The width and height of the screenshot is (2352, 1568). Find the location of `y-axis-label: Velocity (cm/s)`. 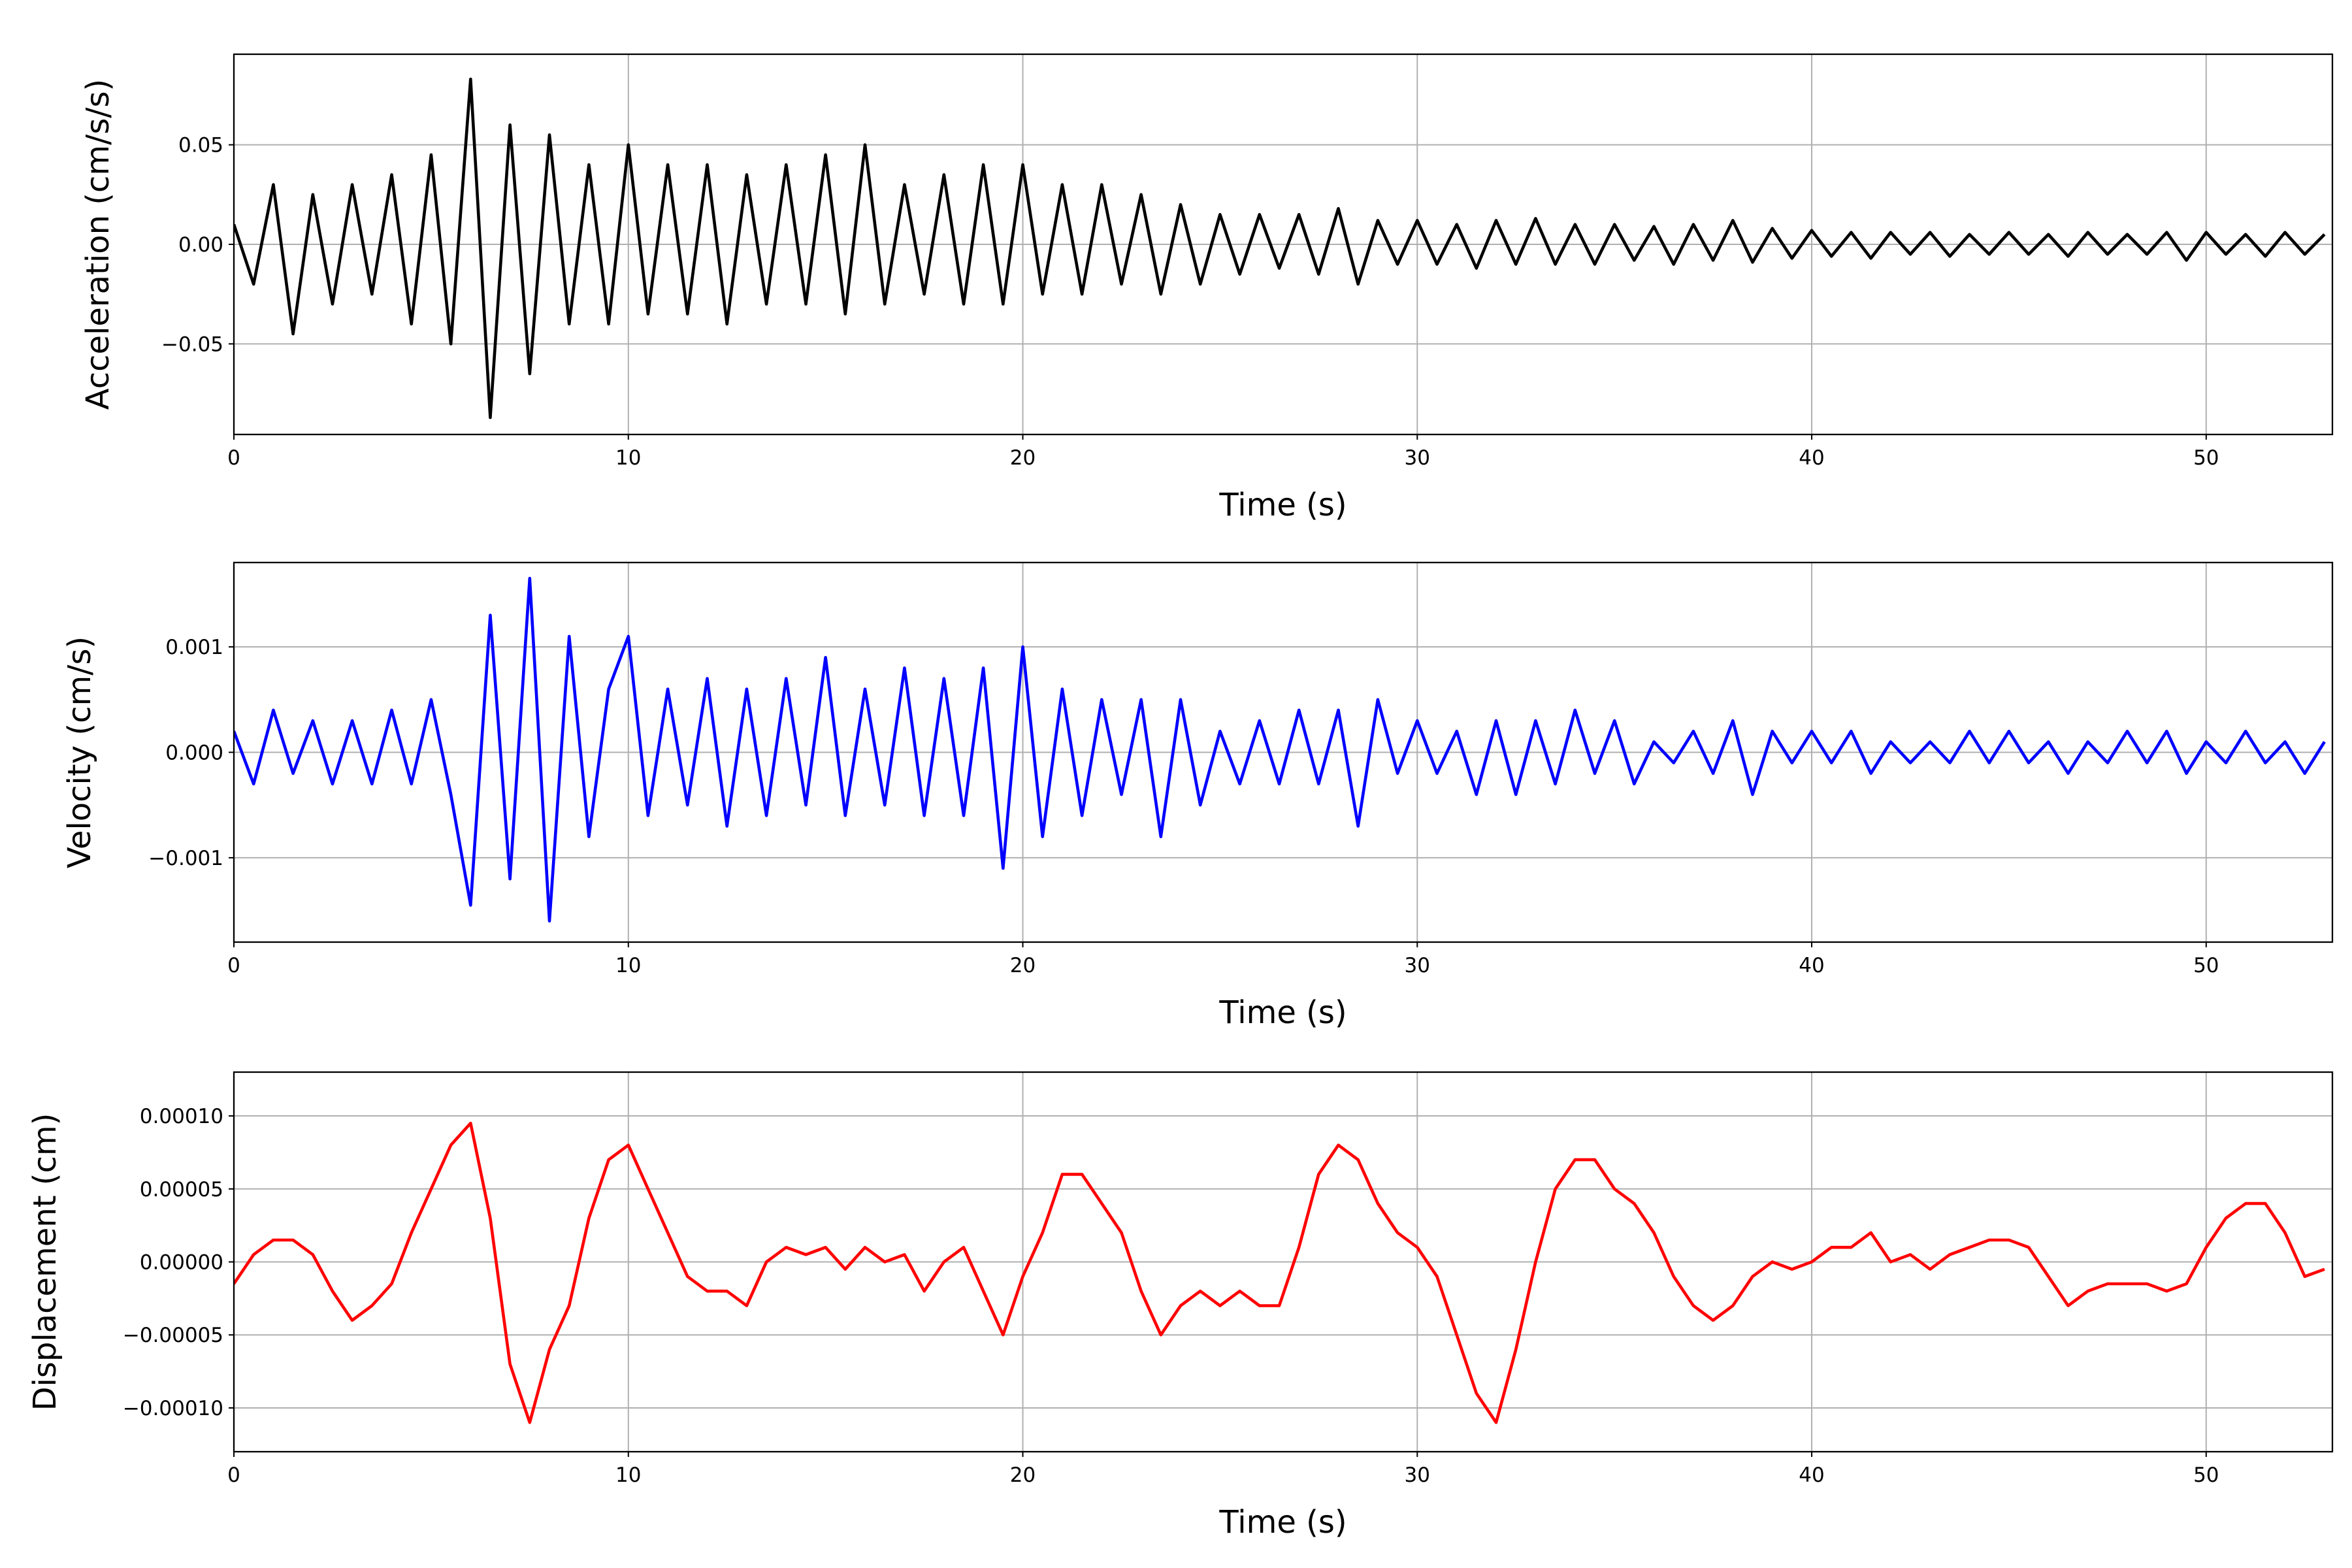

y-axis-label: Velocity (cm/s) is located at coordinates (79, 752).